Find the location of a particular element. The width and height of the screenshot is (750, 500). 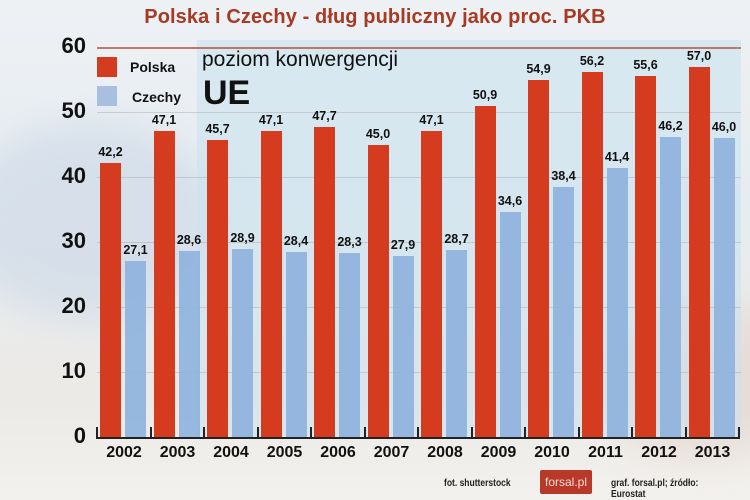

value-label-czechy: 38,4 is located at coordinates (563, 176).